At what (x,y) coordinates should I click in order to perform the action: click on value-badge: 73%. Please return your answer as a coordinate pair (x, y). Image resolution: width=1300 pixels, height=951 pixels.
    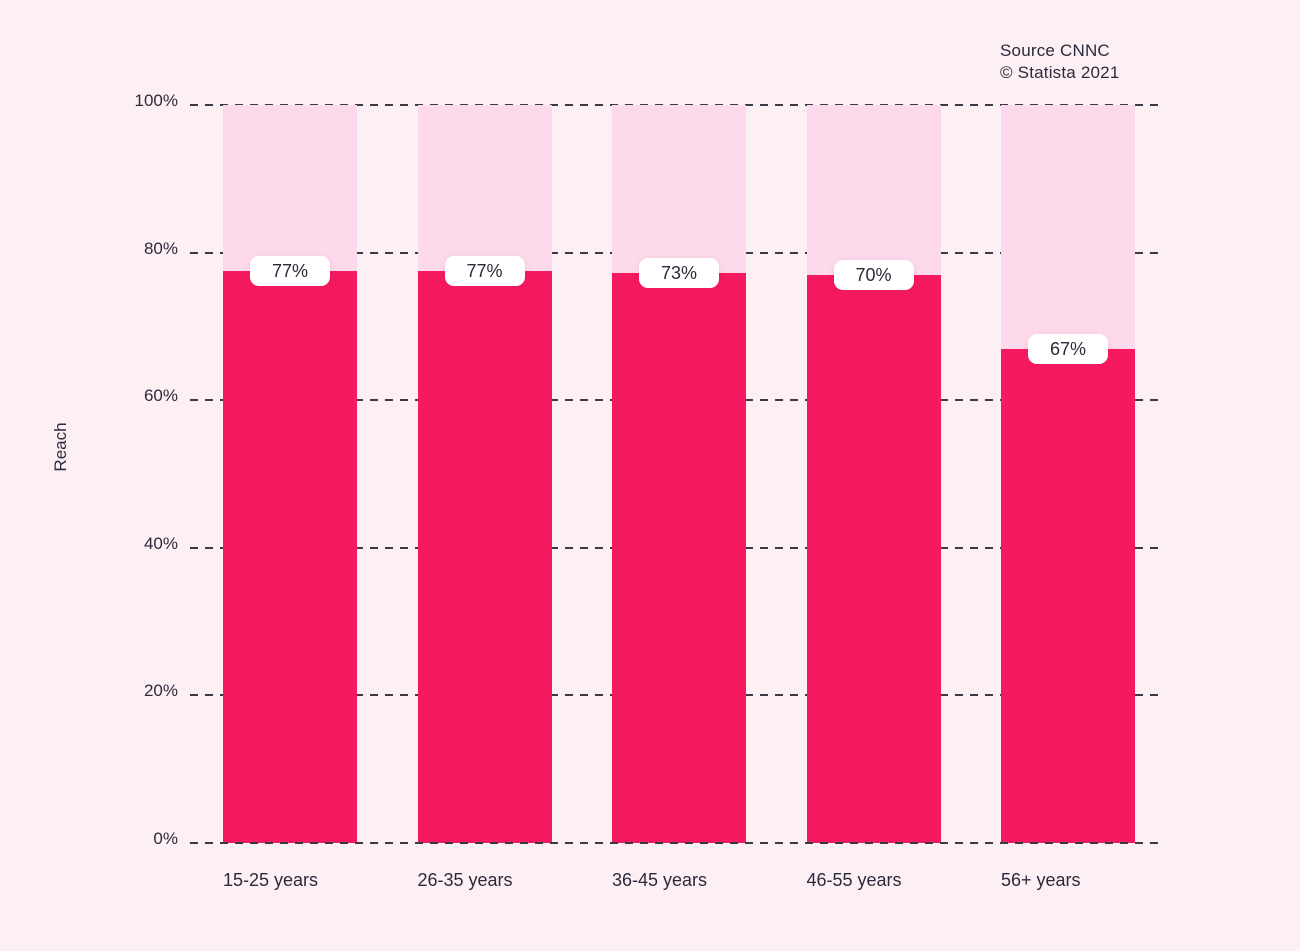
    Looking at the image, I should click on (679, 273).